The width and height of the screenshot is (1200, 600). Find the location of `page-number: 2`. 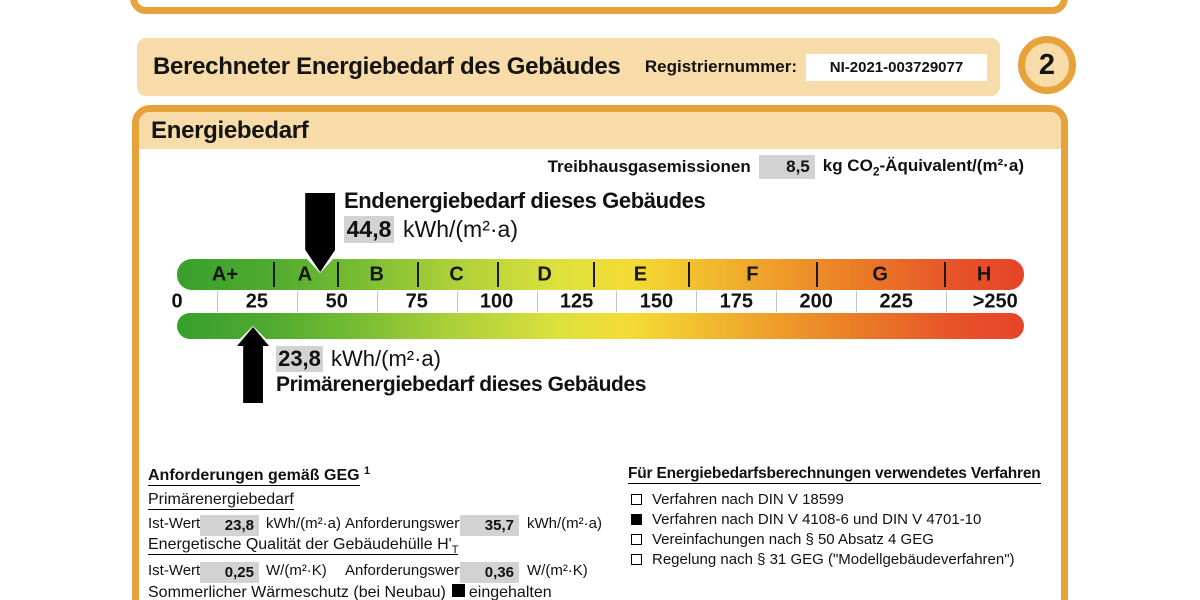

page-number: 2 is located at coordinates (1047, 64).